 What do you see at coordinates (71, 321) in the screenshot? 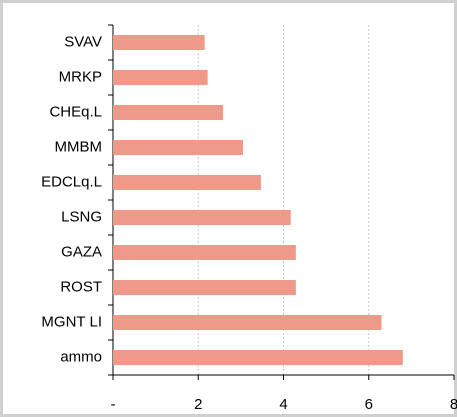
I see `y-tick-label: MGNT LI` at bounding box center [71, 321].